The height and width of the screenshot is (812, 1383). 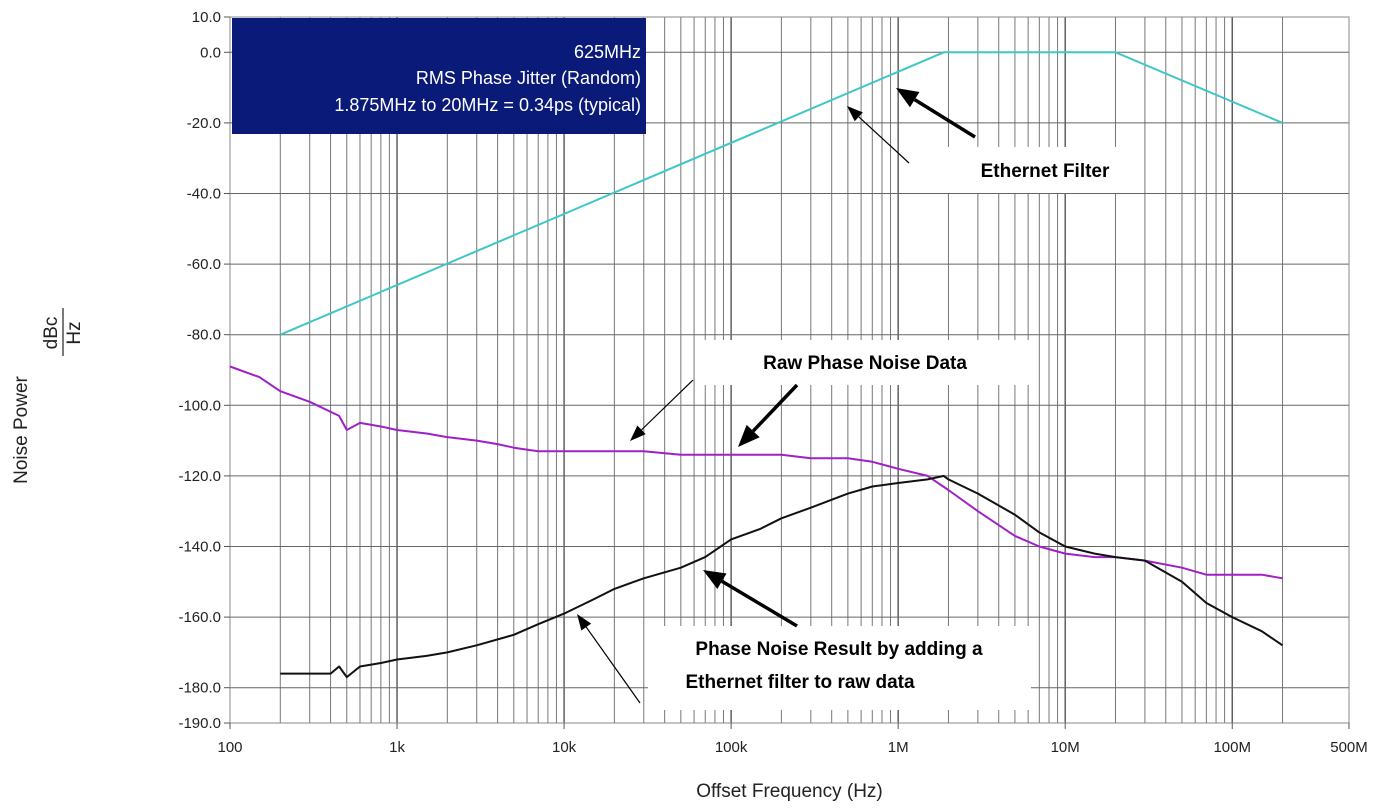 I want to click on y-axis-unit-denominator: Hz, so click(x=74, y=332).